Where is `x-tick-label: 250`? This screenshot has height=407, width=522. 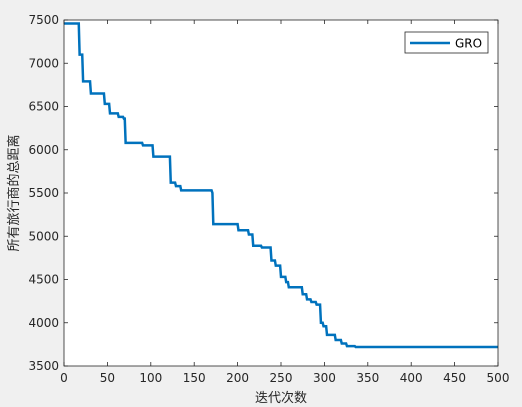
x-tick-label: 250 is located at coordinates (281, 378).